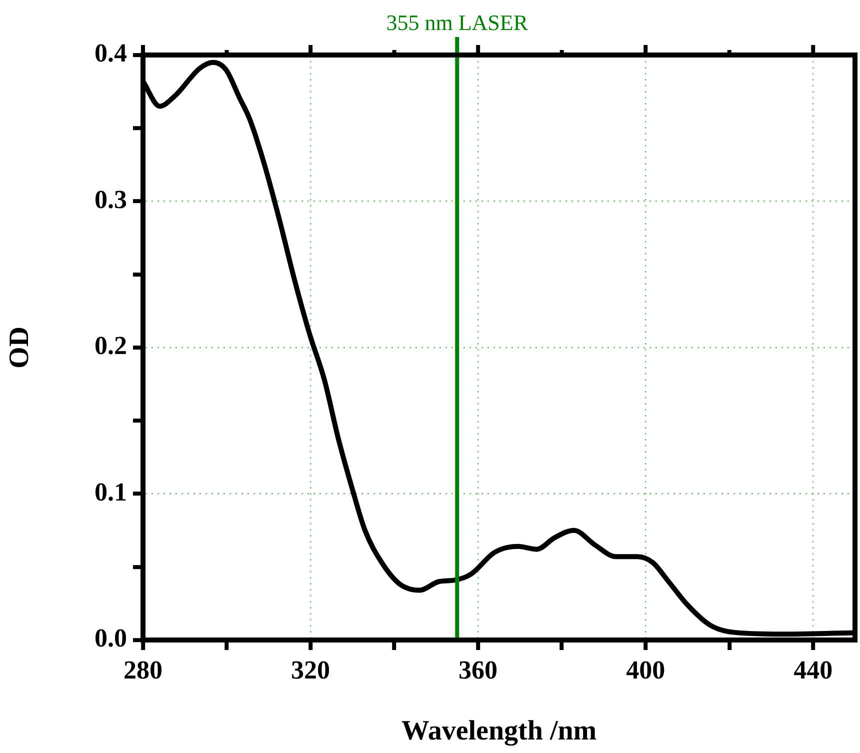 The height and width of the screenshot is (753, 860). Describe the element at coordinates (143, 669) in the screenshot. I see `x-tick-label: 280` at that location.